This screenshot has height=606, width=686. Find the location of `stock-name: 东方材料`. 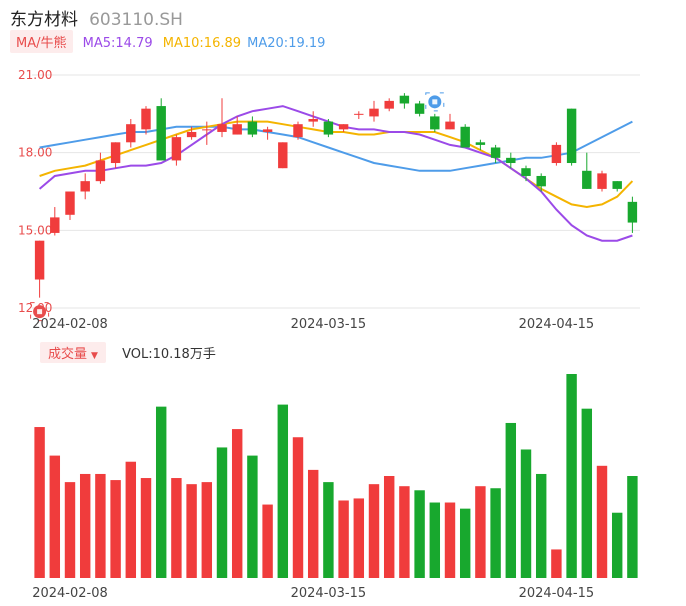

stock-name: 东方材料 is located at coordinates (44, 20).